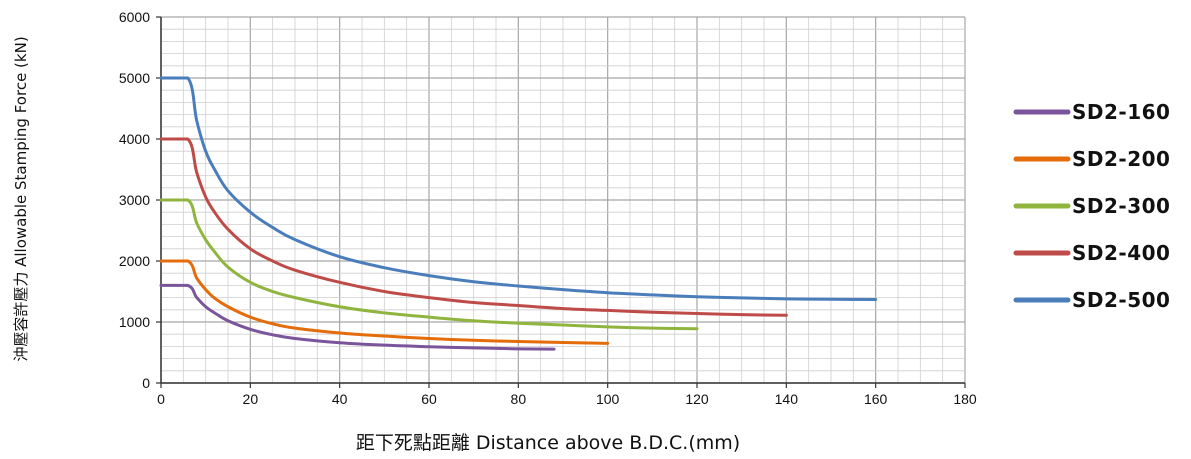  Describe the element at coordinates (134, 78) in the screenshot. I see `y-tick-label: 5000` at that location.